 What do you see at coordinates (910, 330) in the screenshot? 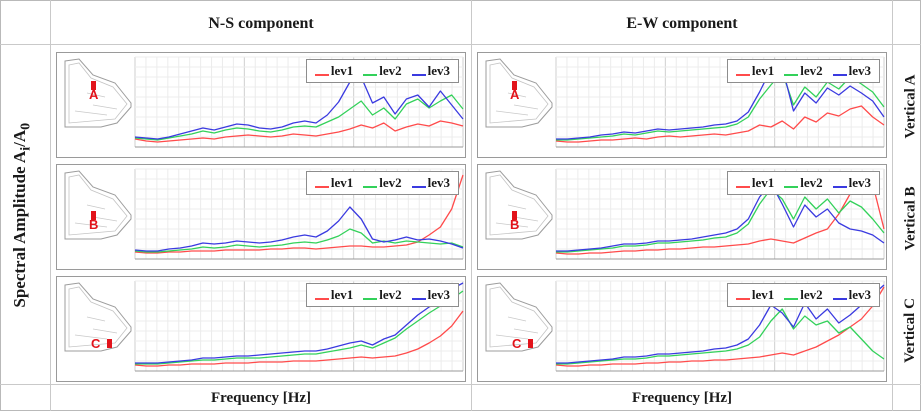
I see `row-label-c: Vertical C` at bounding box center [910, 330].